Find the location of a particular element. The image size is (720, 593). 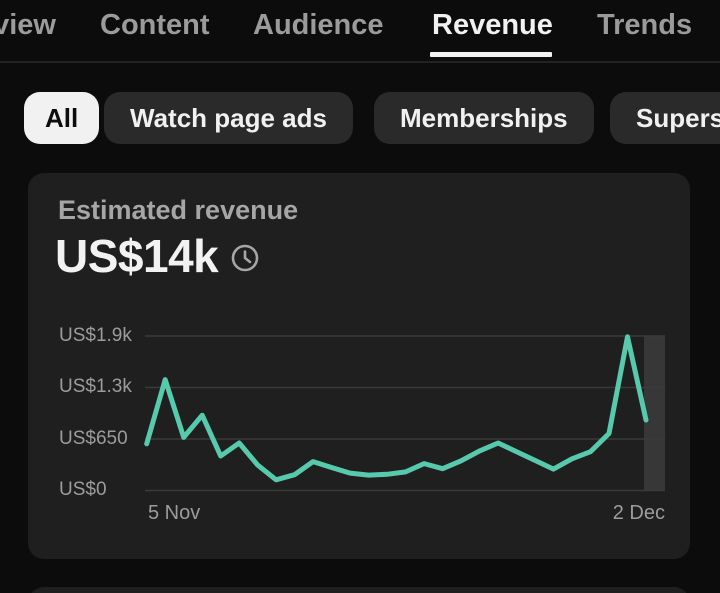

card-value-row: US$14k is located at coordinates (157, 256).